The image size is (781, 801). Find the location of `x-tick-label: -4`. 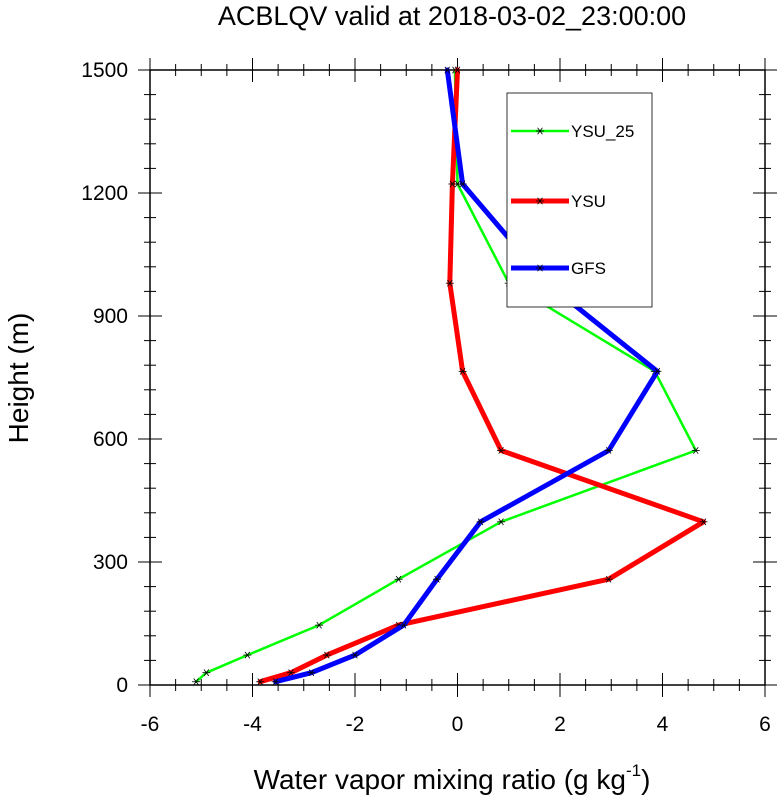

x-tick-label: -4 is located at coordinates (252, 724).